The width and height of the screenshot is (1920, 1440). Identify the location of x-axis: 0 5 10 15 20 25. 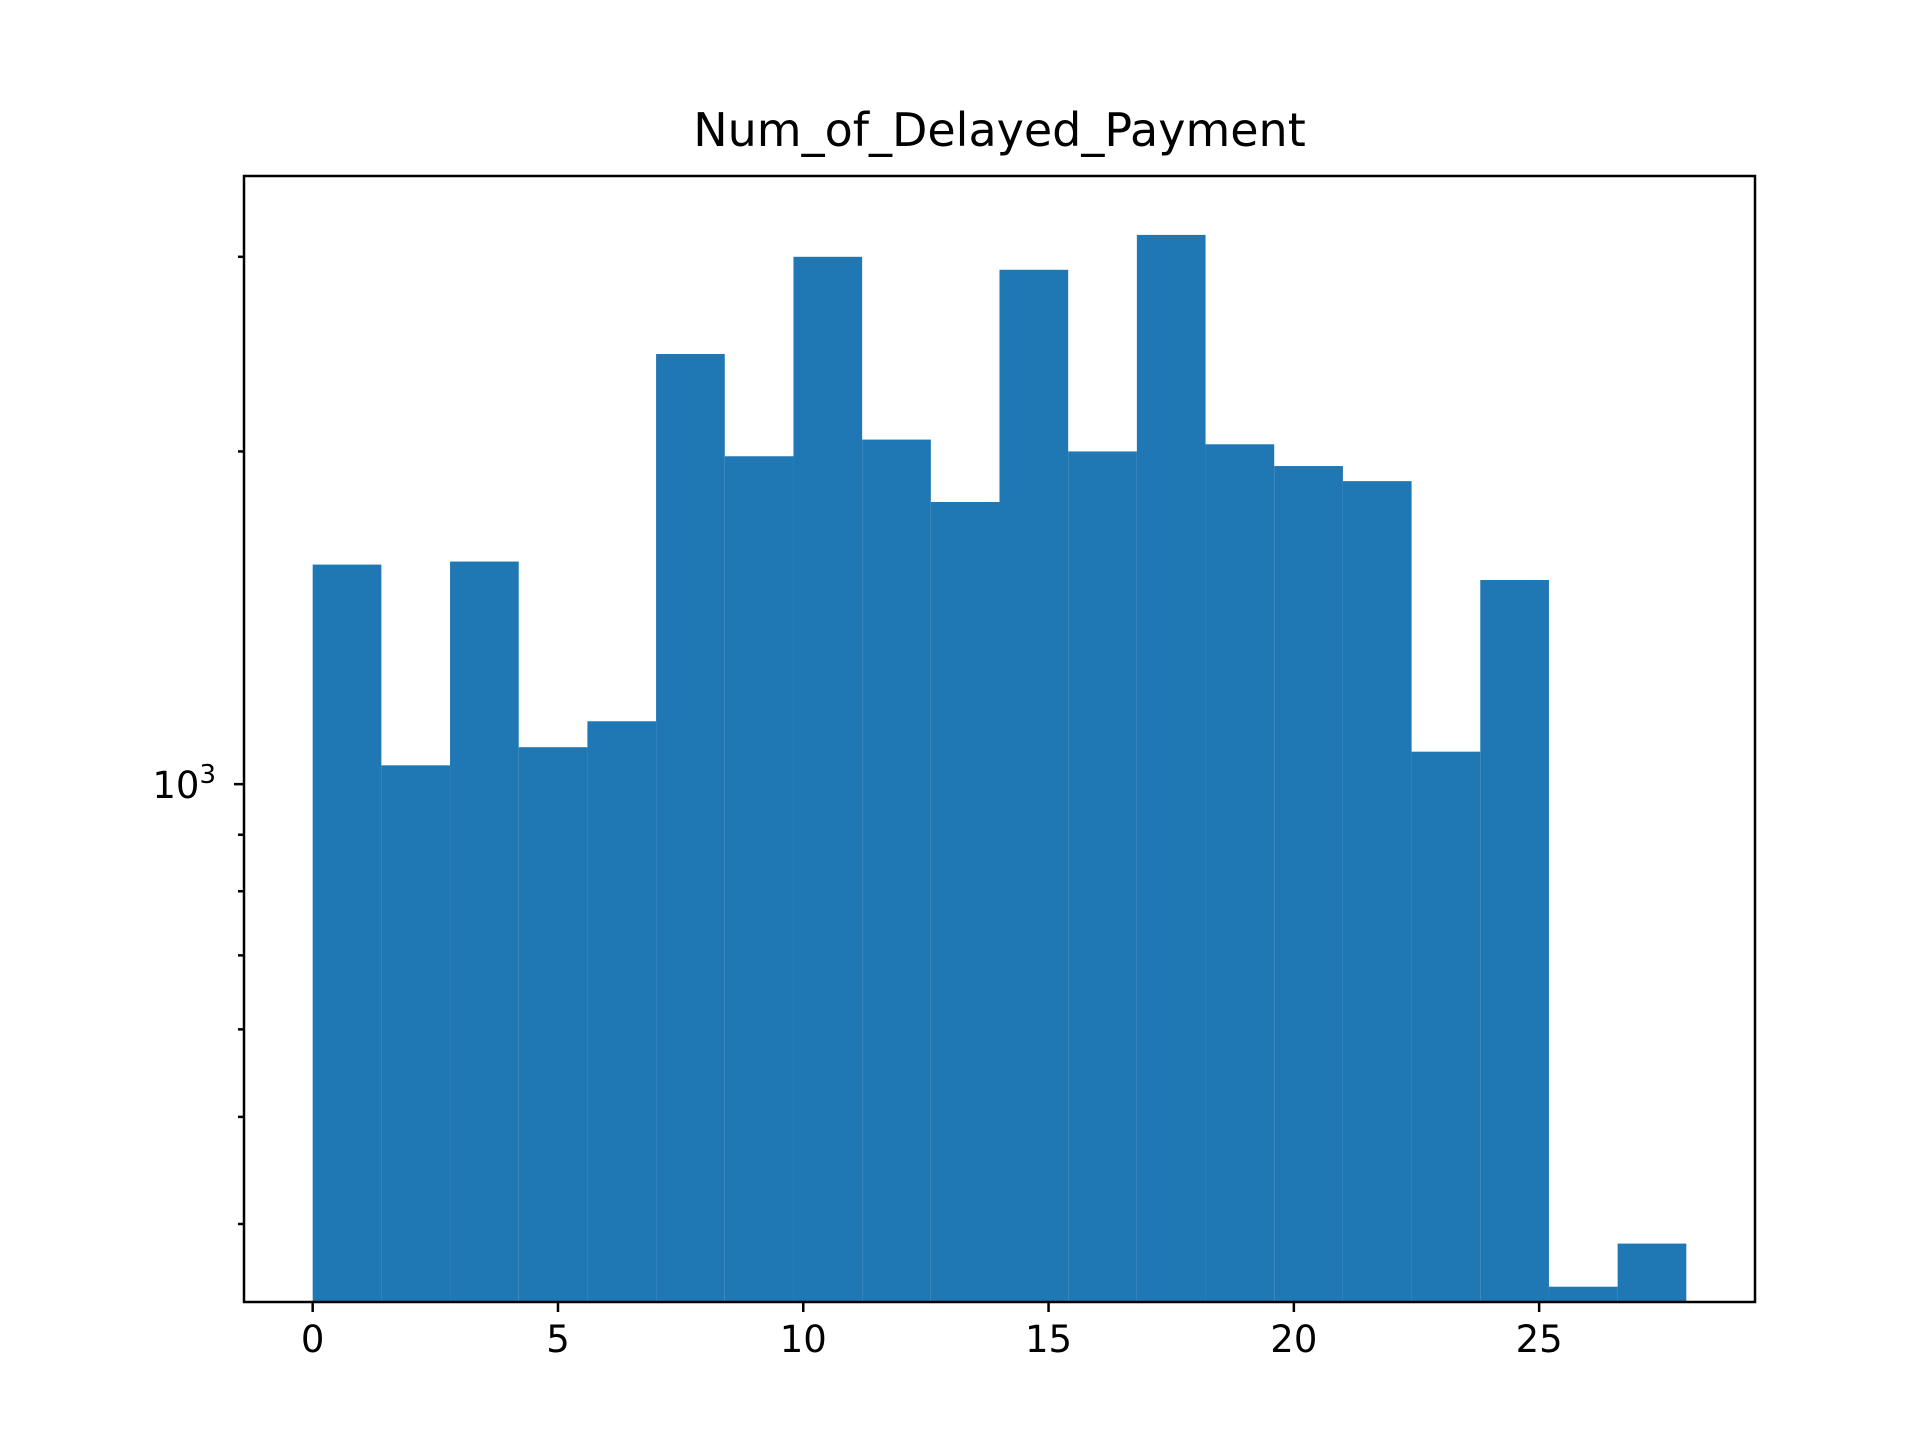
(932, 1331).